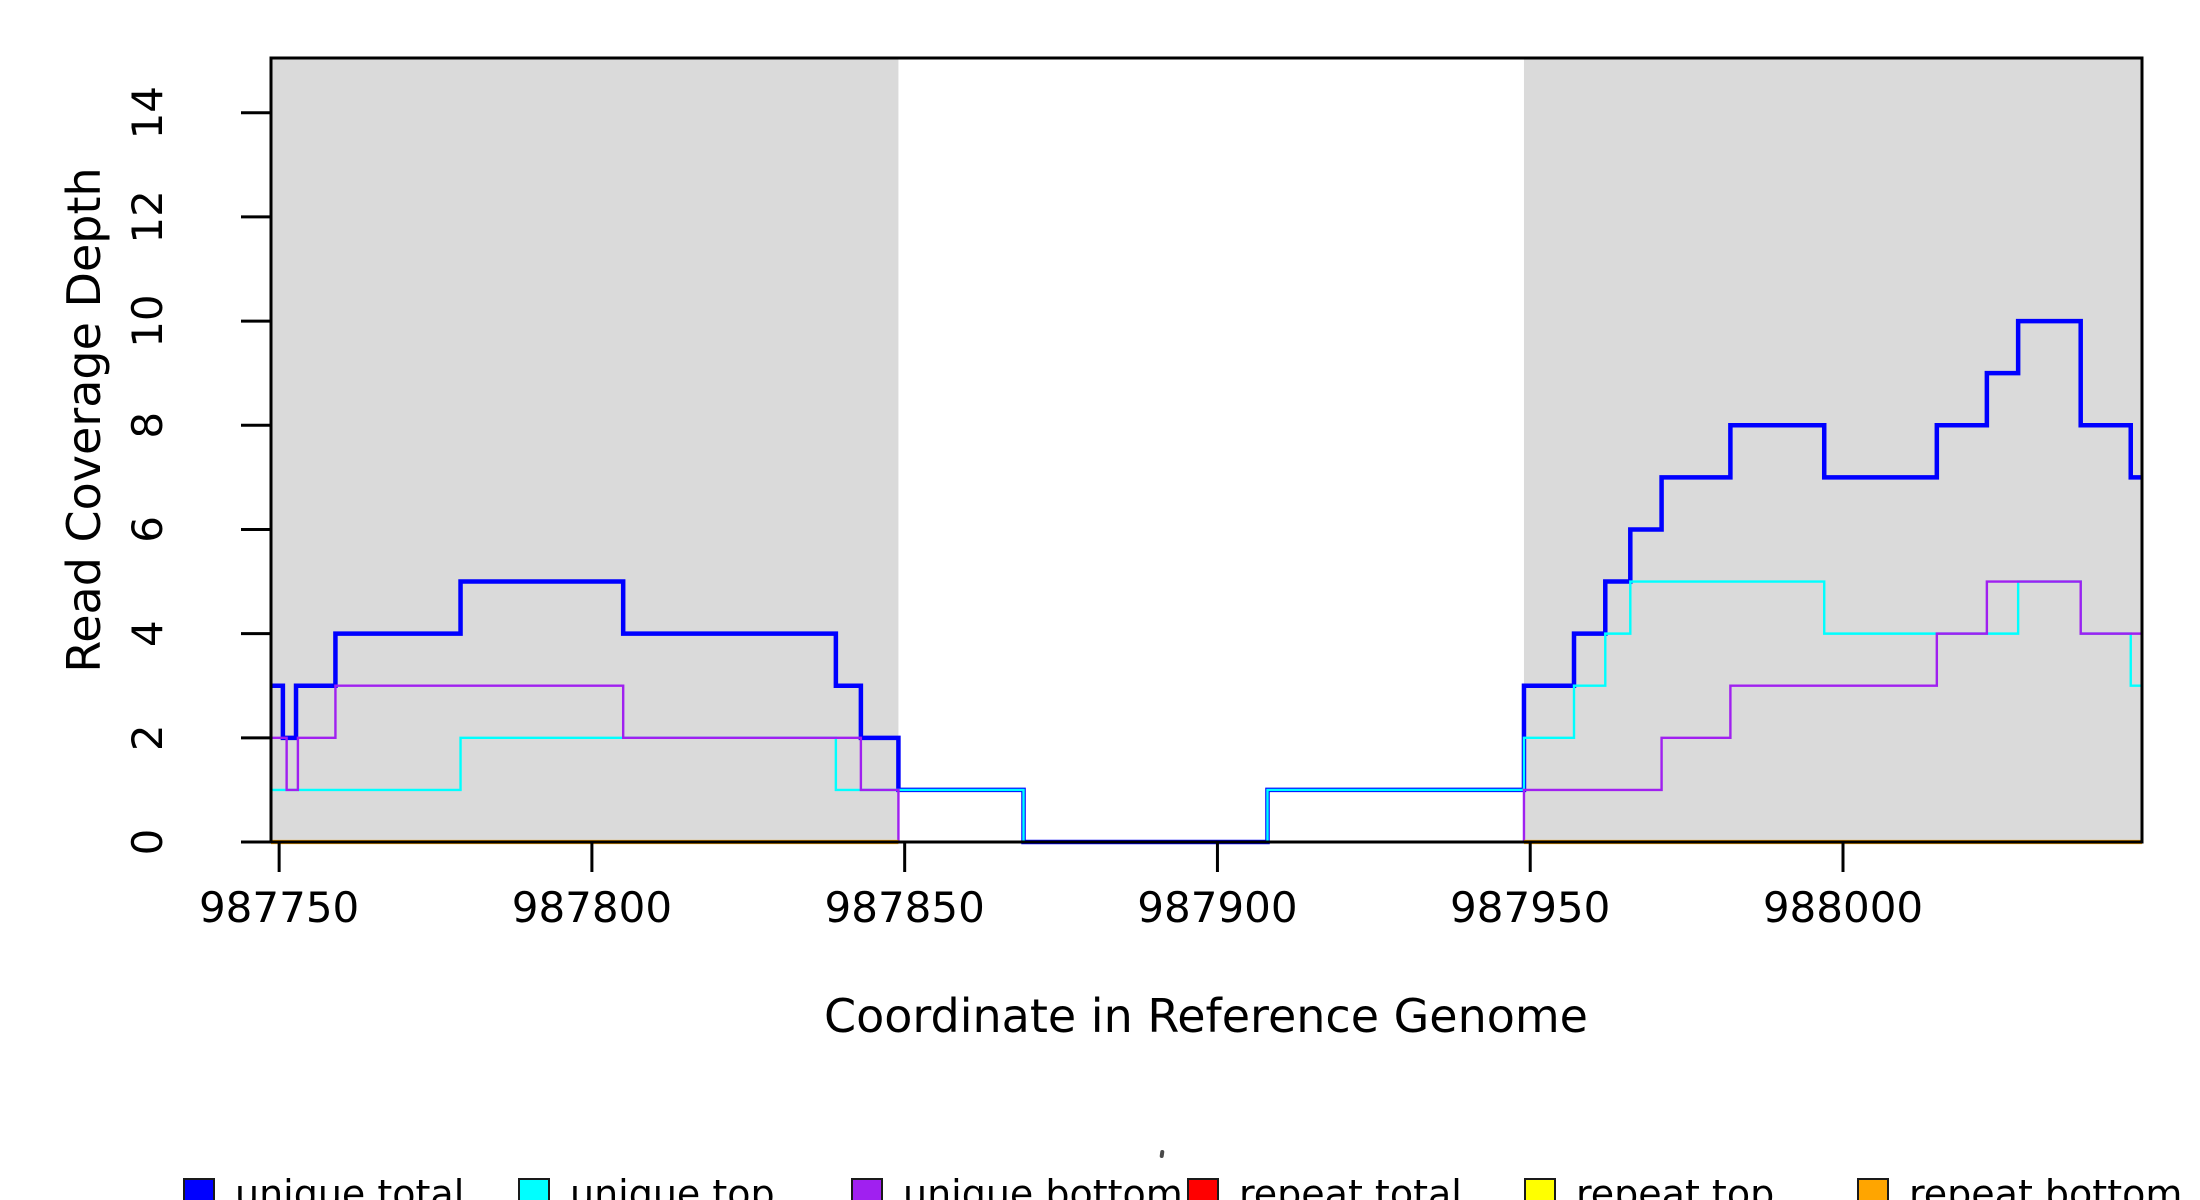  I want to click on legend-label: repeat bottom, so click(2046, 1186).